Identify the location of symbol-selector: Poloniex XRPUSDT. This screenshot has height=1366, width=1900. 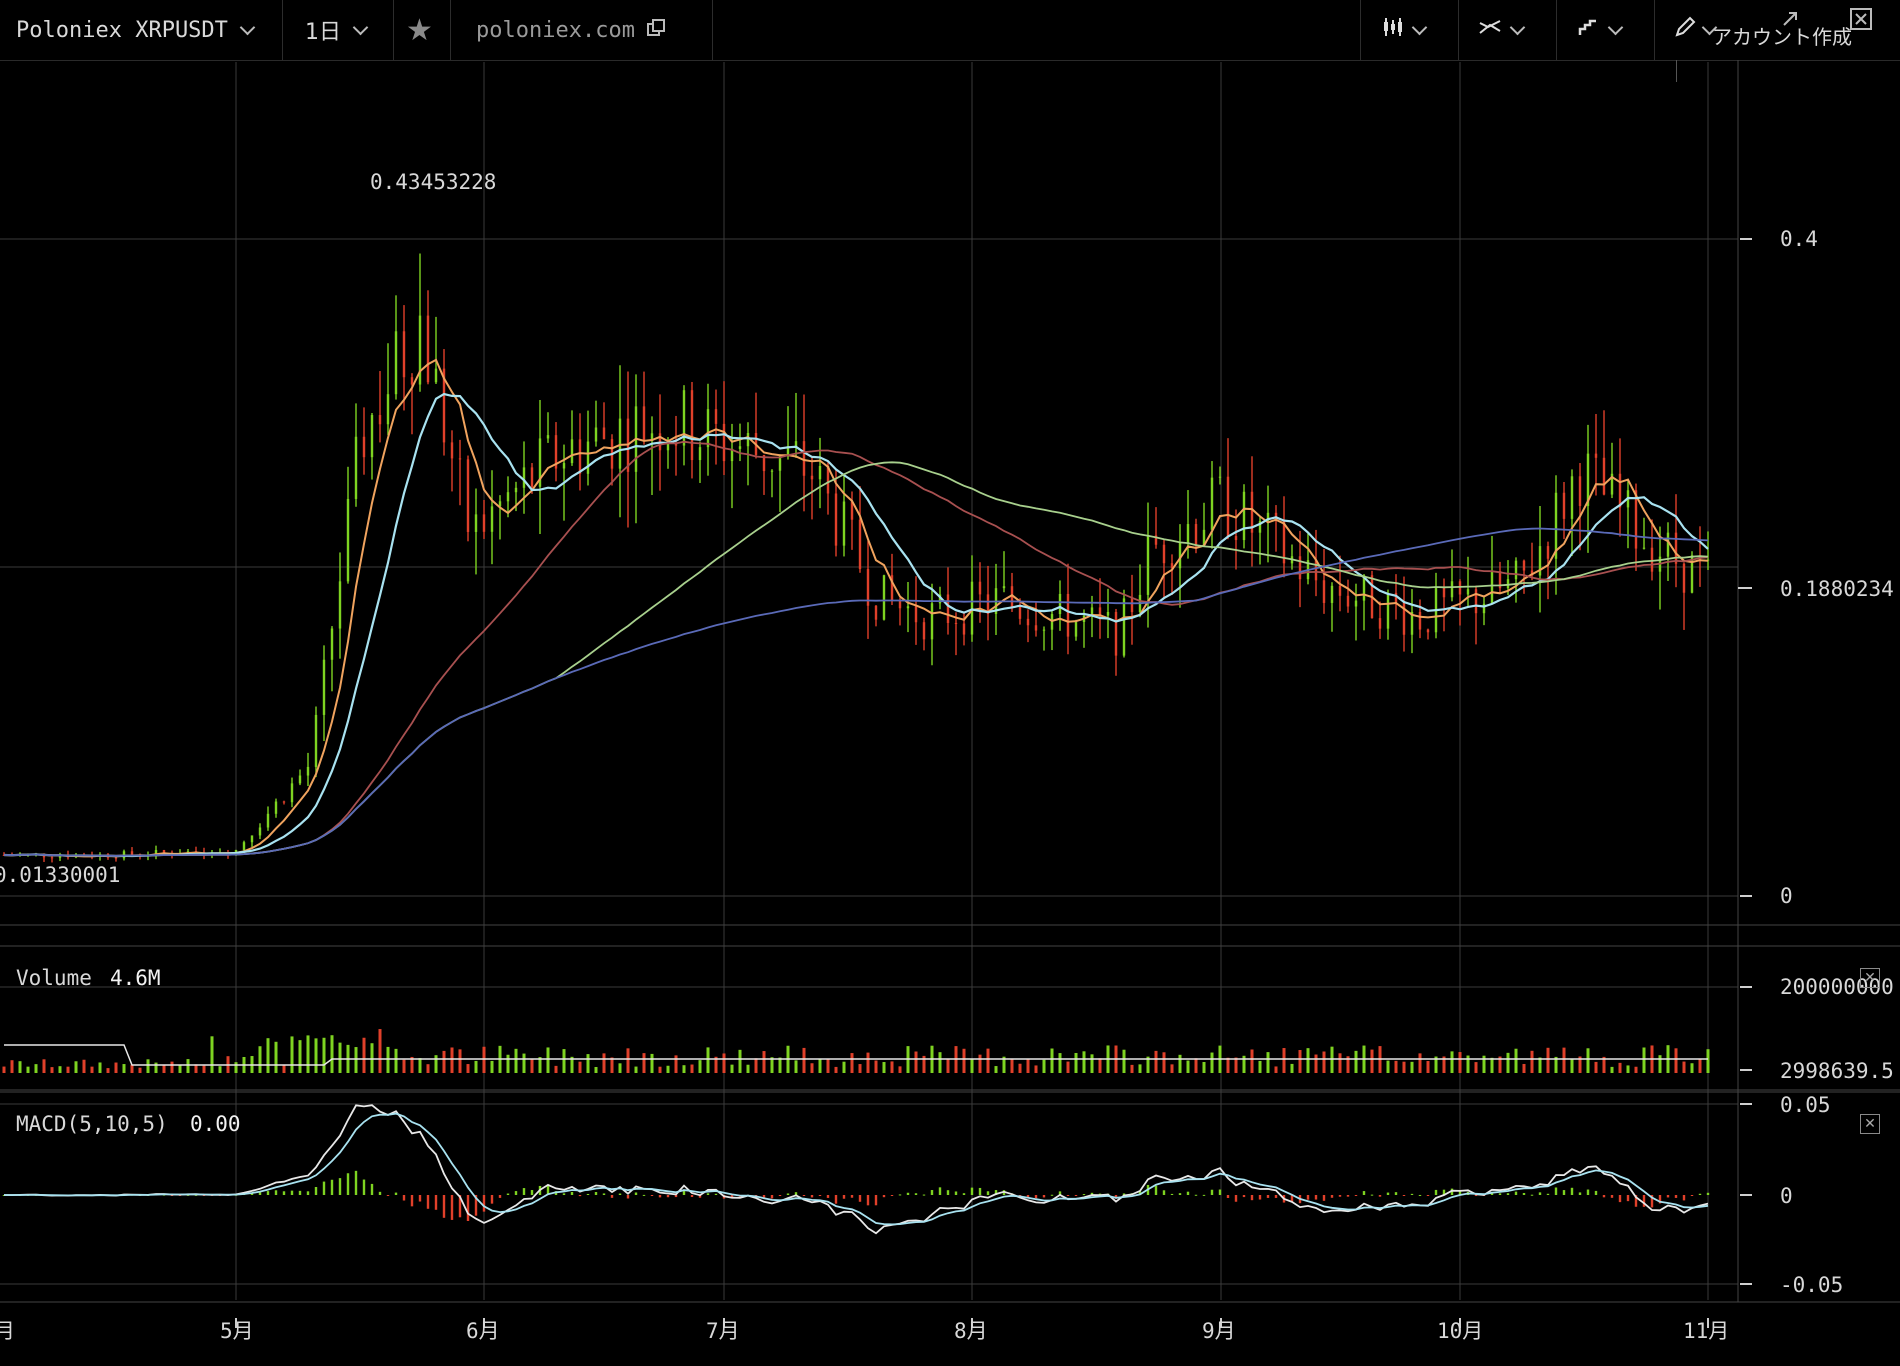
(136, 30).